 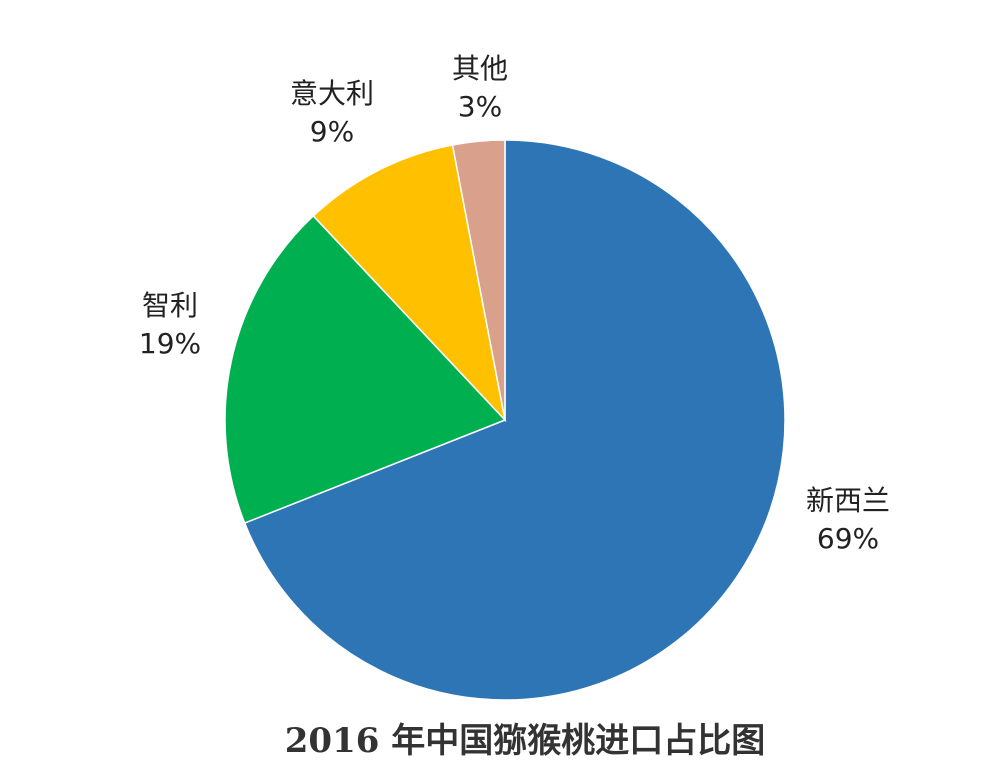 I want to click on slice-value-label: 3%, so click(x=480, y=106).